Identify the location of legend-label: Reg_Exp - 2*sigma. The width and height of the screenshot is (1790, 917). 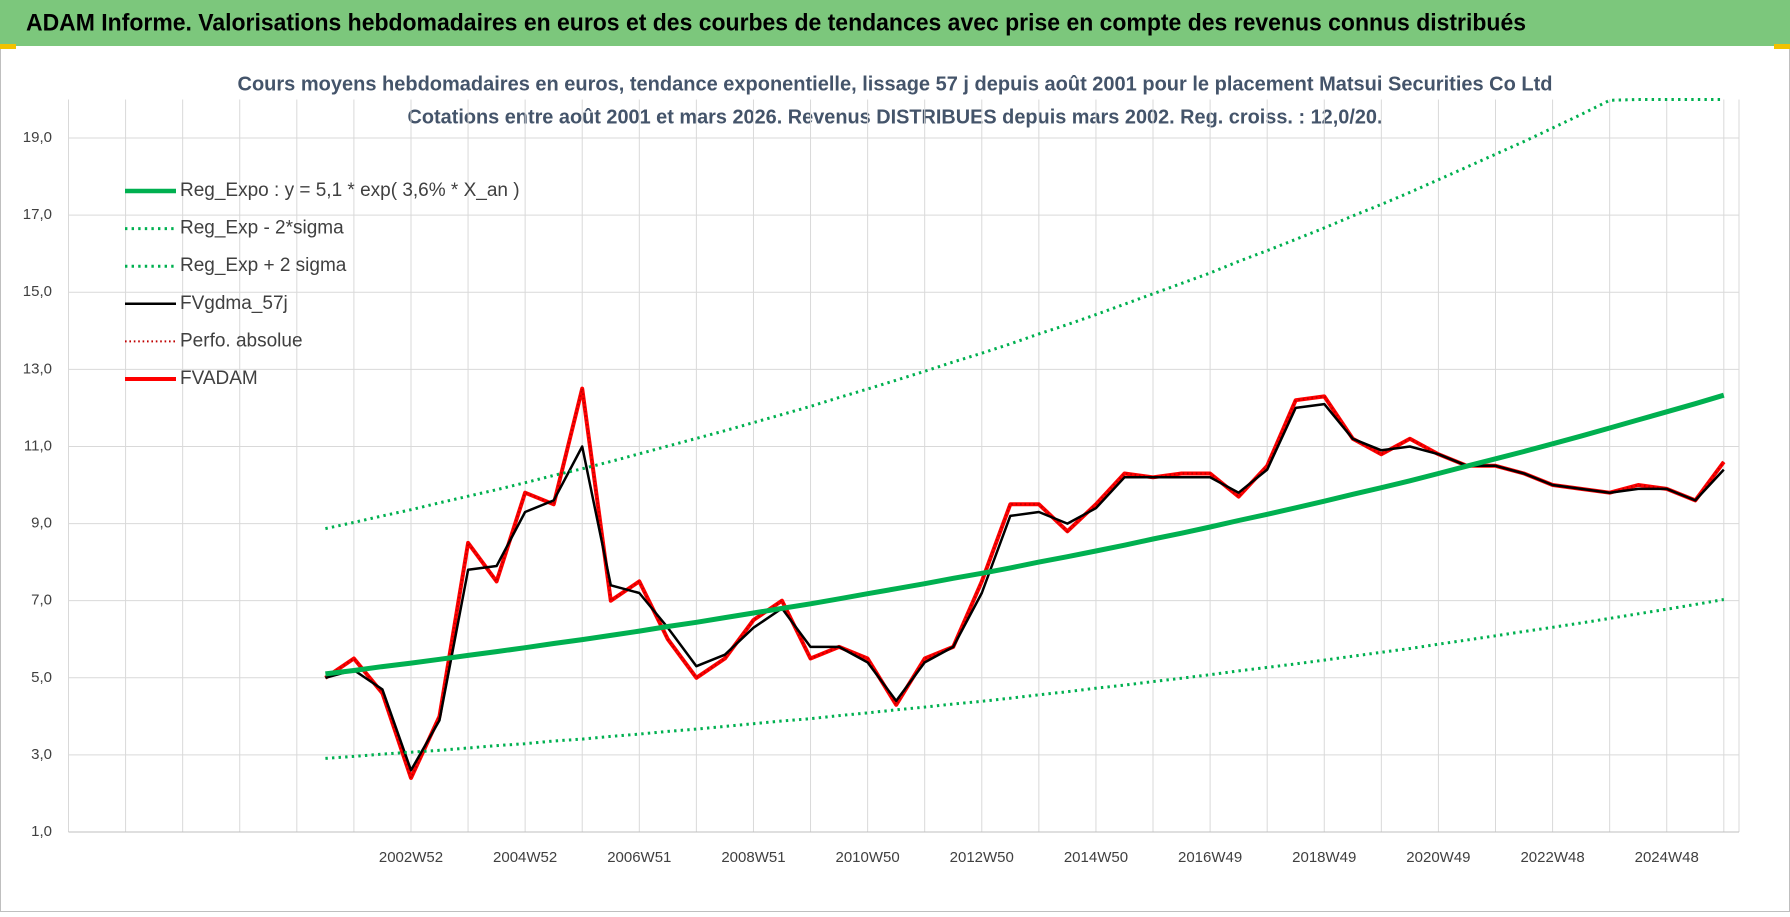
(262, 228).